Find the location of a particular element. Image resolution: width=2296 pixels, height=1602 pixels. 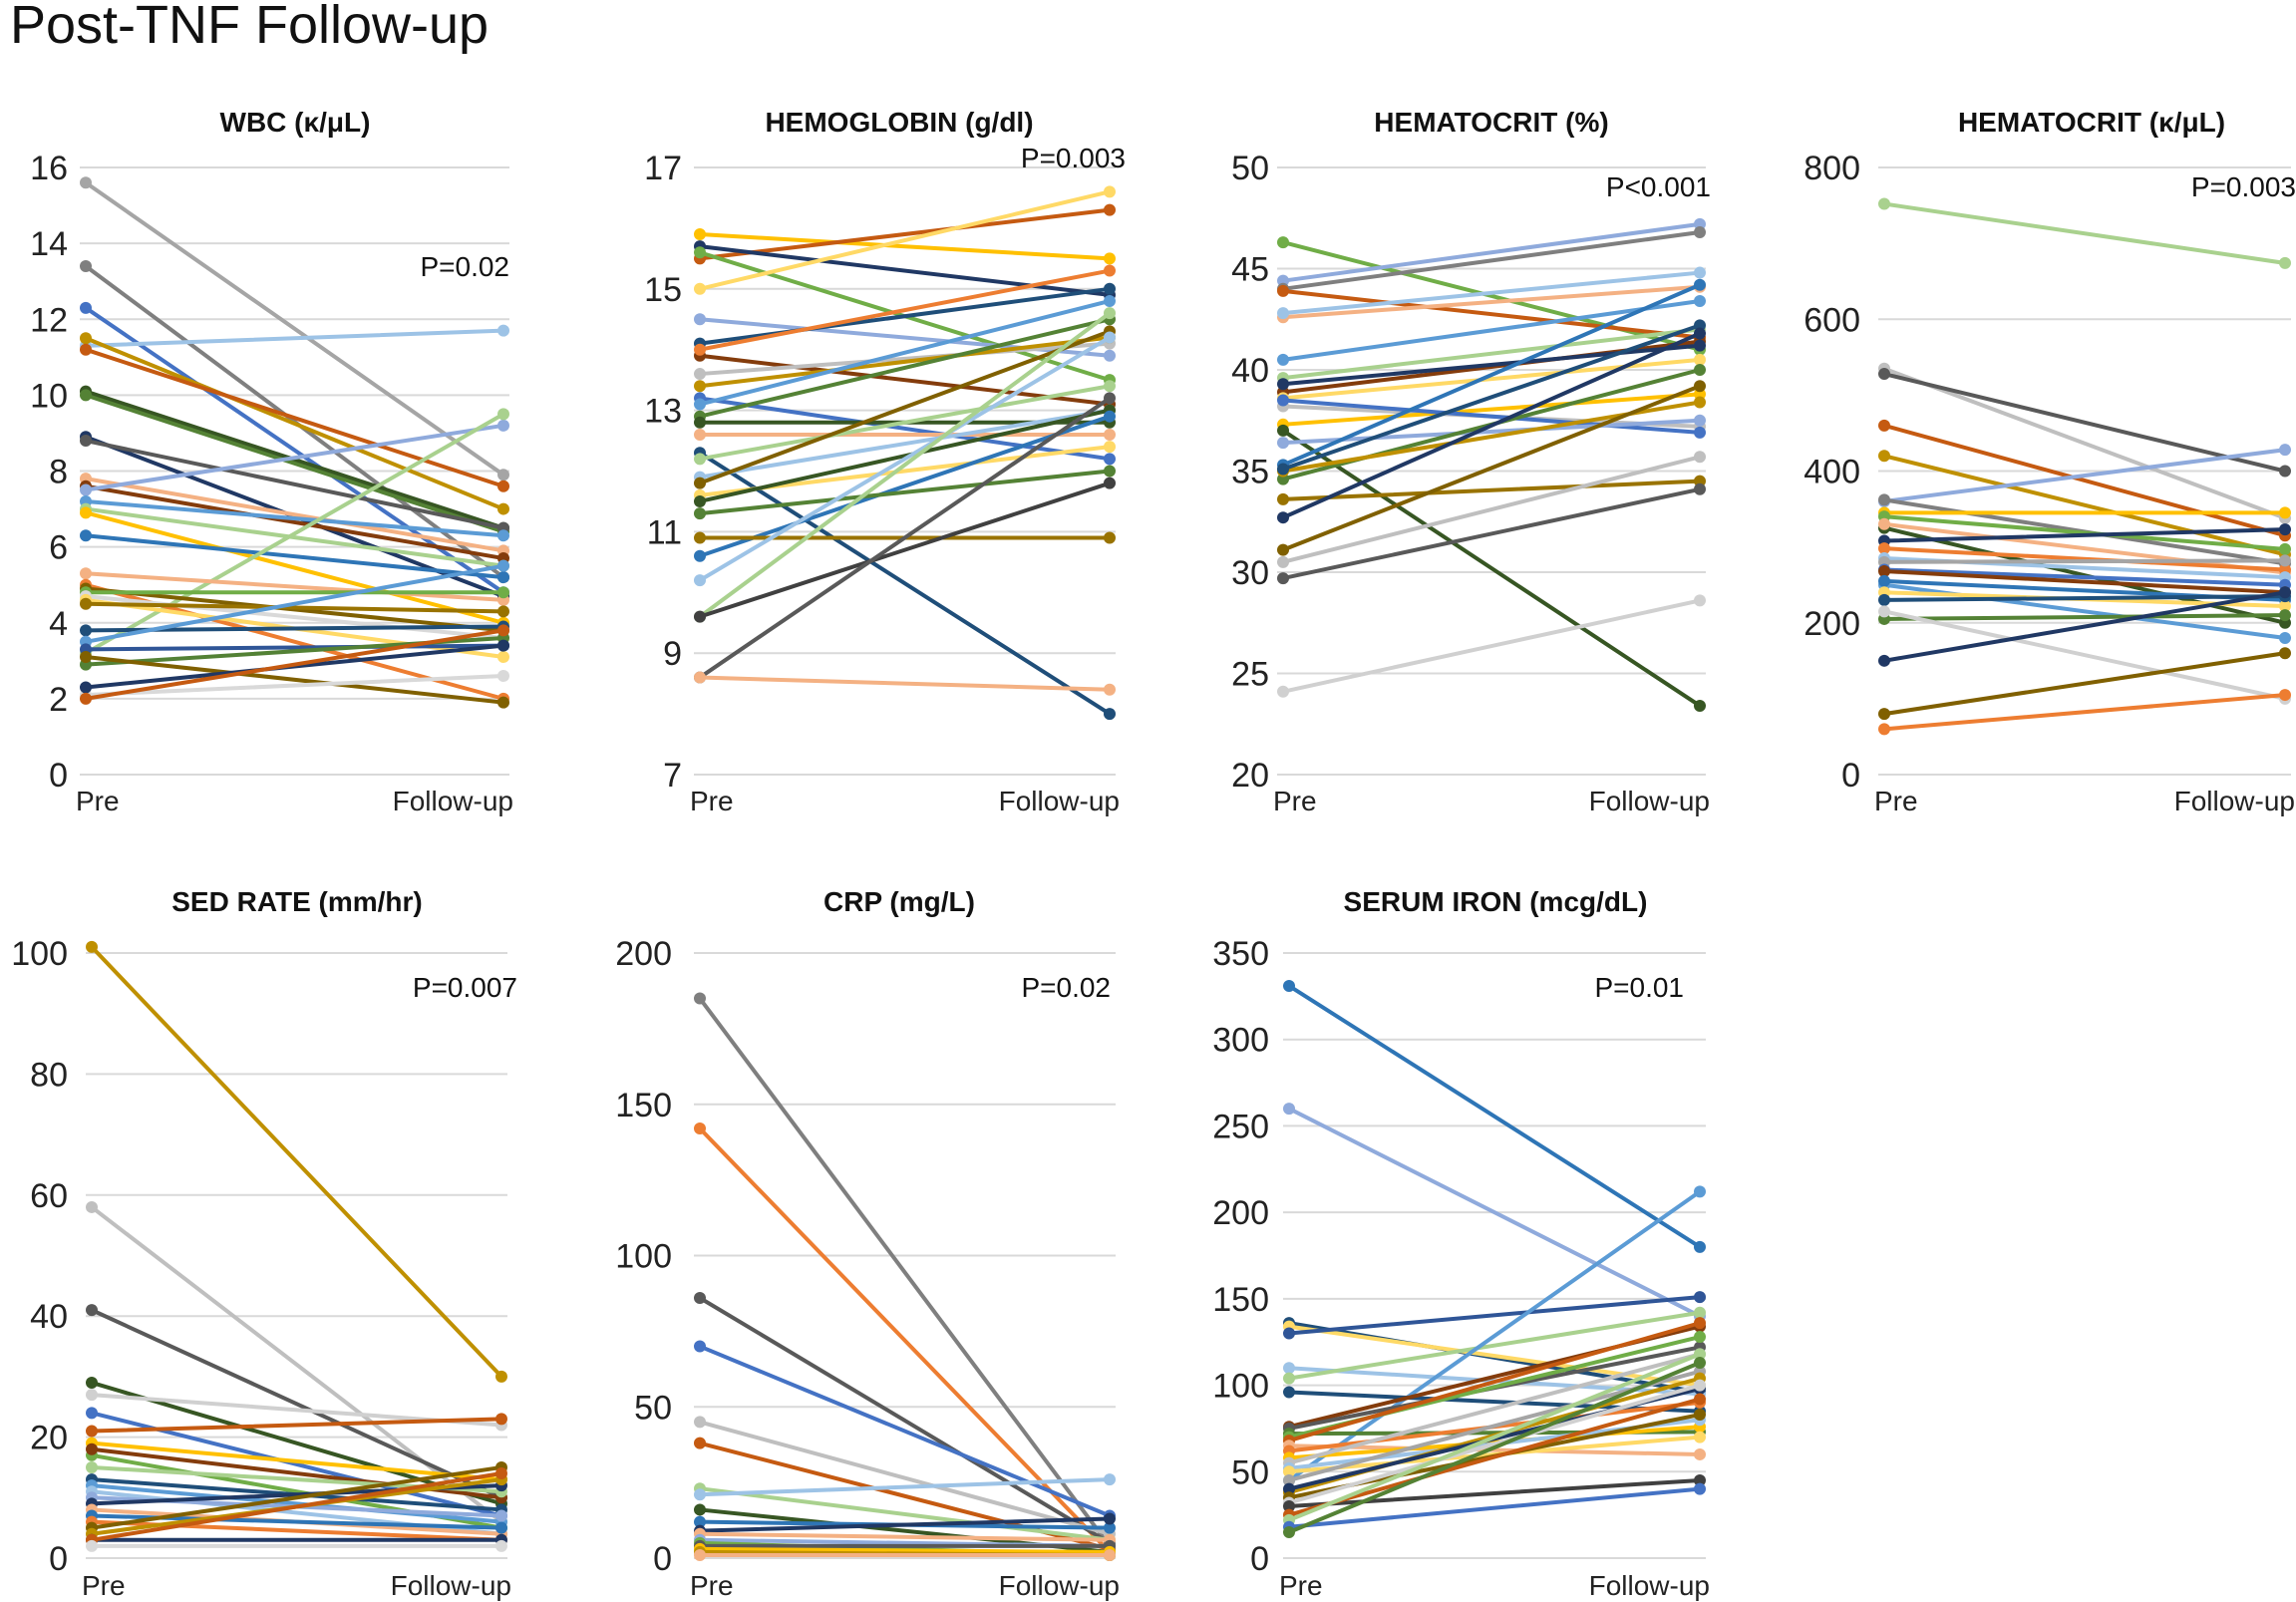

chart-2-ytick-label-0: 7 is located at coordinates (672, 776).